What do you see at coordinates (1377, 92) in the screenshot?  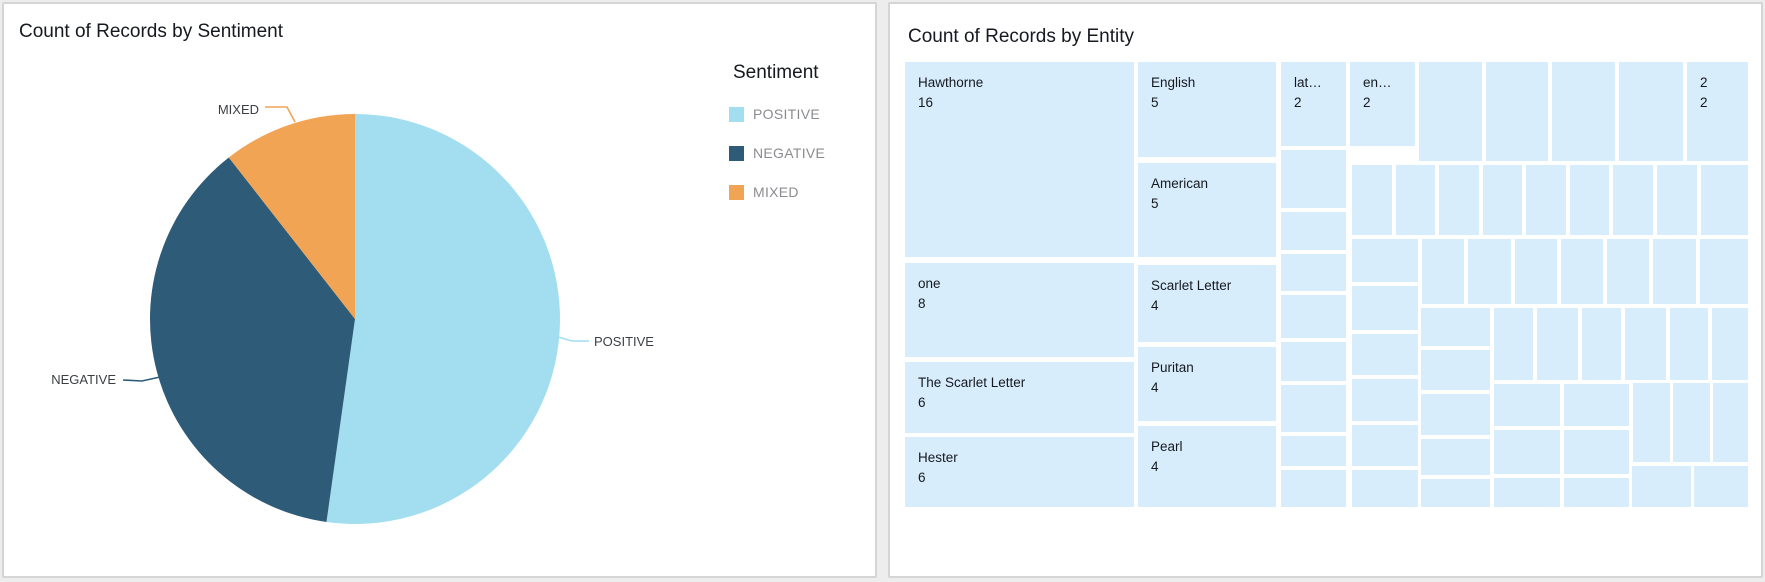 I see `treemap-cell-label: en… 2` at bounding box center [1377, 92].